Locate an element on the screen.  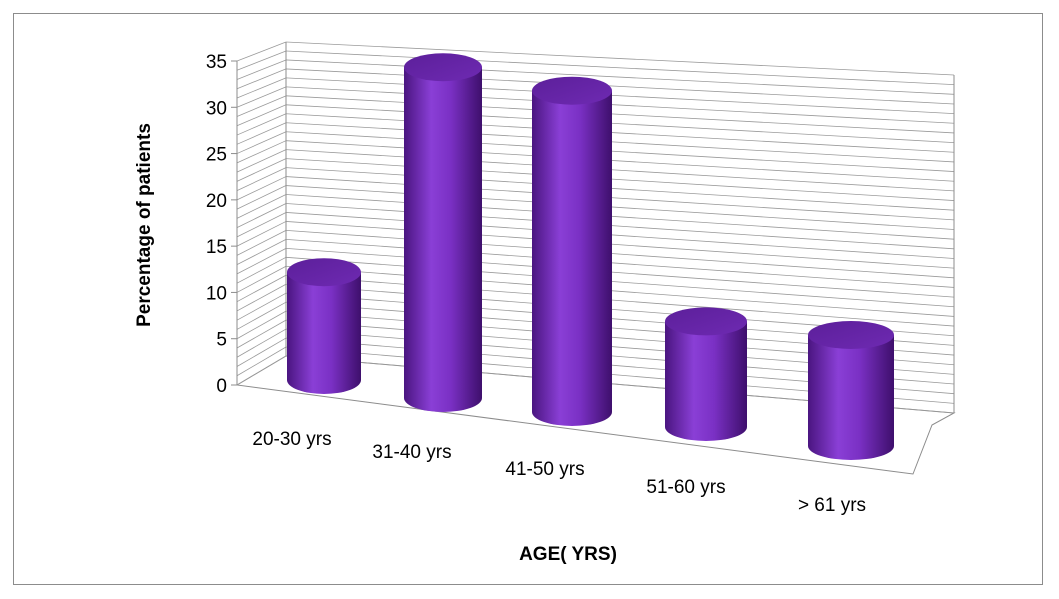
x-tick-label: 31-40 yrs is located at coordinates (411, 452).